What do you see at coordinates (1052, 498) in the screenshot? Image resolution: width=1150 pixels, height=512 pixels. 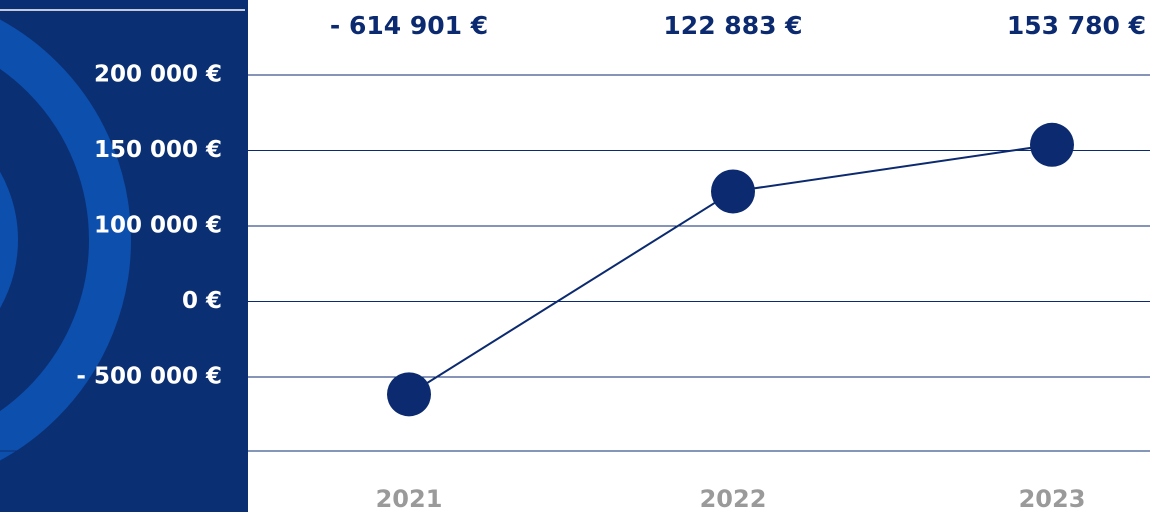 I see `x-tick-label: 2023` at bounding box center [1052, 498].